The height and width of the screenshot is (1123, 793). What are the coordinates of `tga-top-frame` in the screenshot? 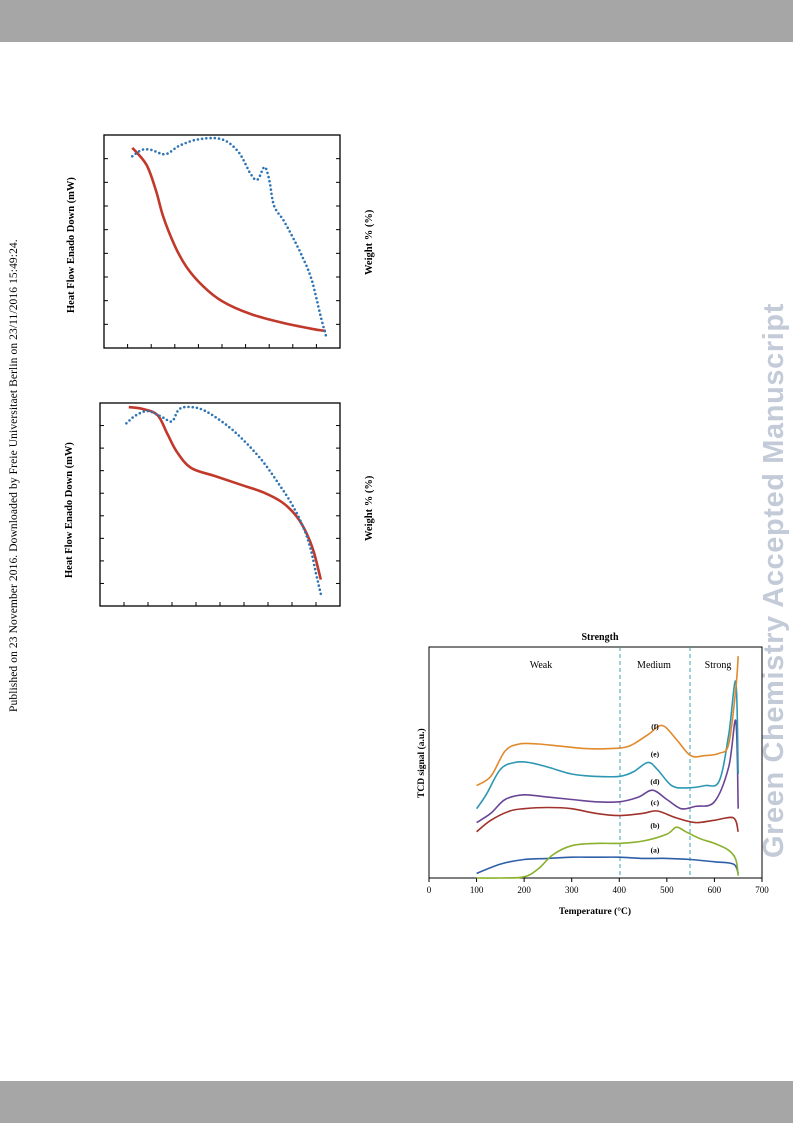 It's located at (222, 241).